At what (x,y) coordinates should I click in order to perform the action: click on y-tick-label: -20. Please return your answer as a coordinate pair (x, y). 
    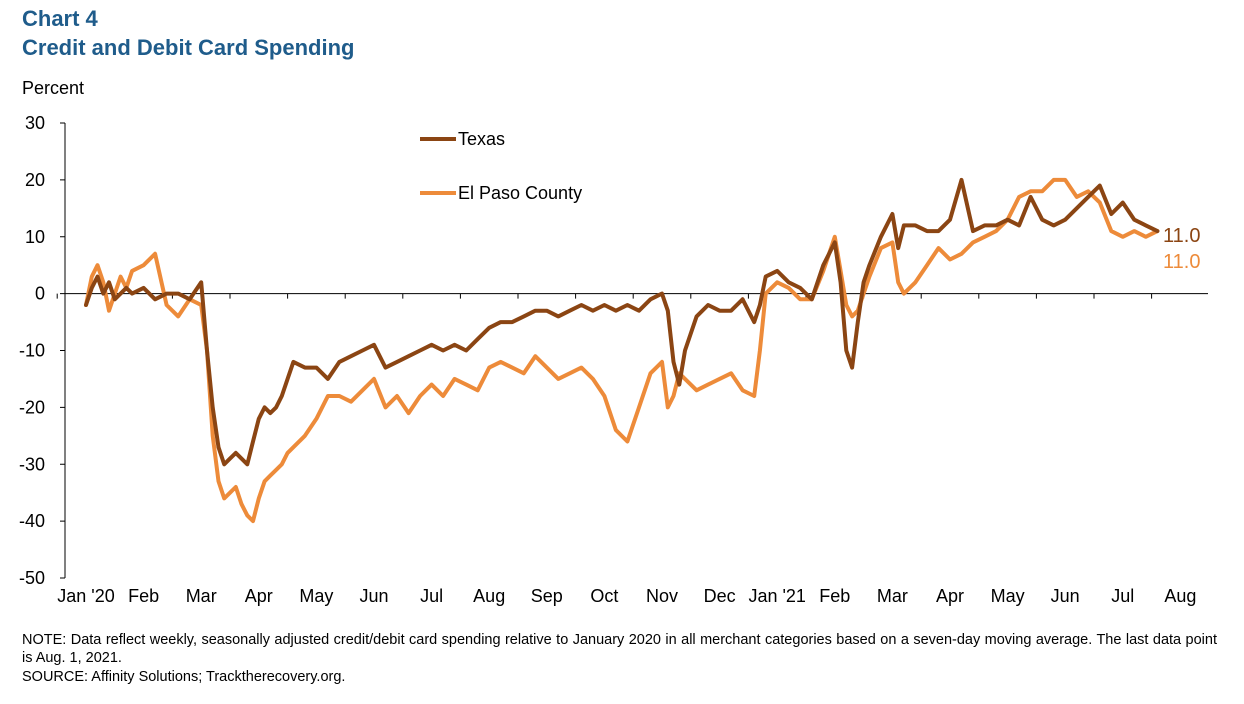
    Looking at the image, I should click on (32, 407).